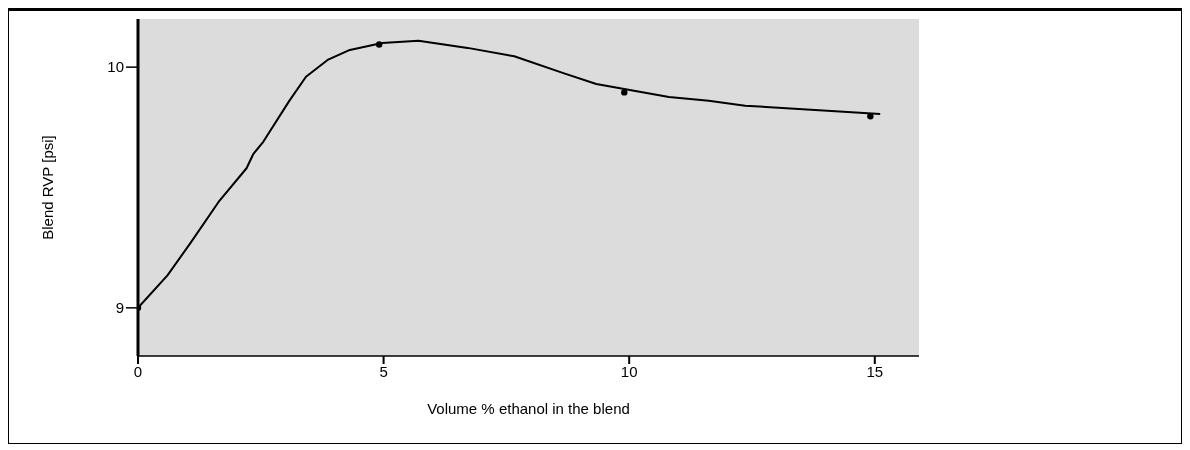  What do you see at coordinates (629, 371) in the screenshot?
I see `x-tick-label: 10` at bounding box center [629, 371].